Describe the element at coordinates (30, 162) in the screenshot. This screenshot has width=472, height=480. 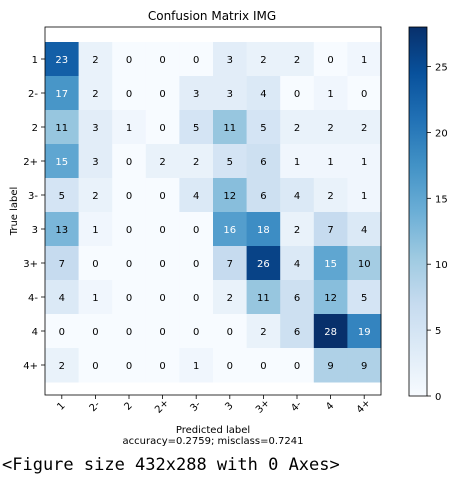
I see `y-tick-label: 2+` at that location.